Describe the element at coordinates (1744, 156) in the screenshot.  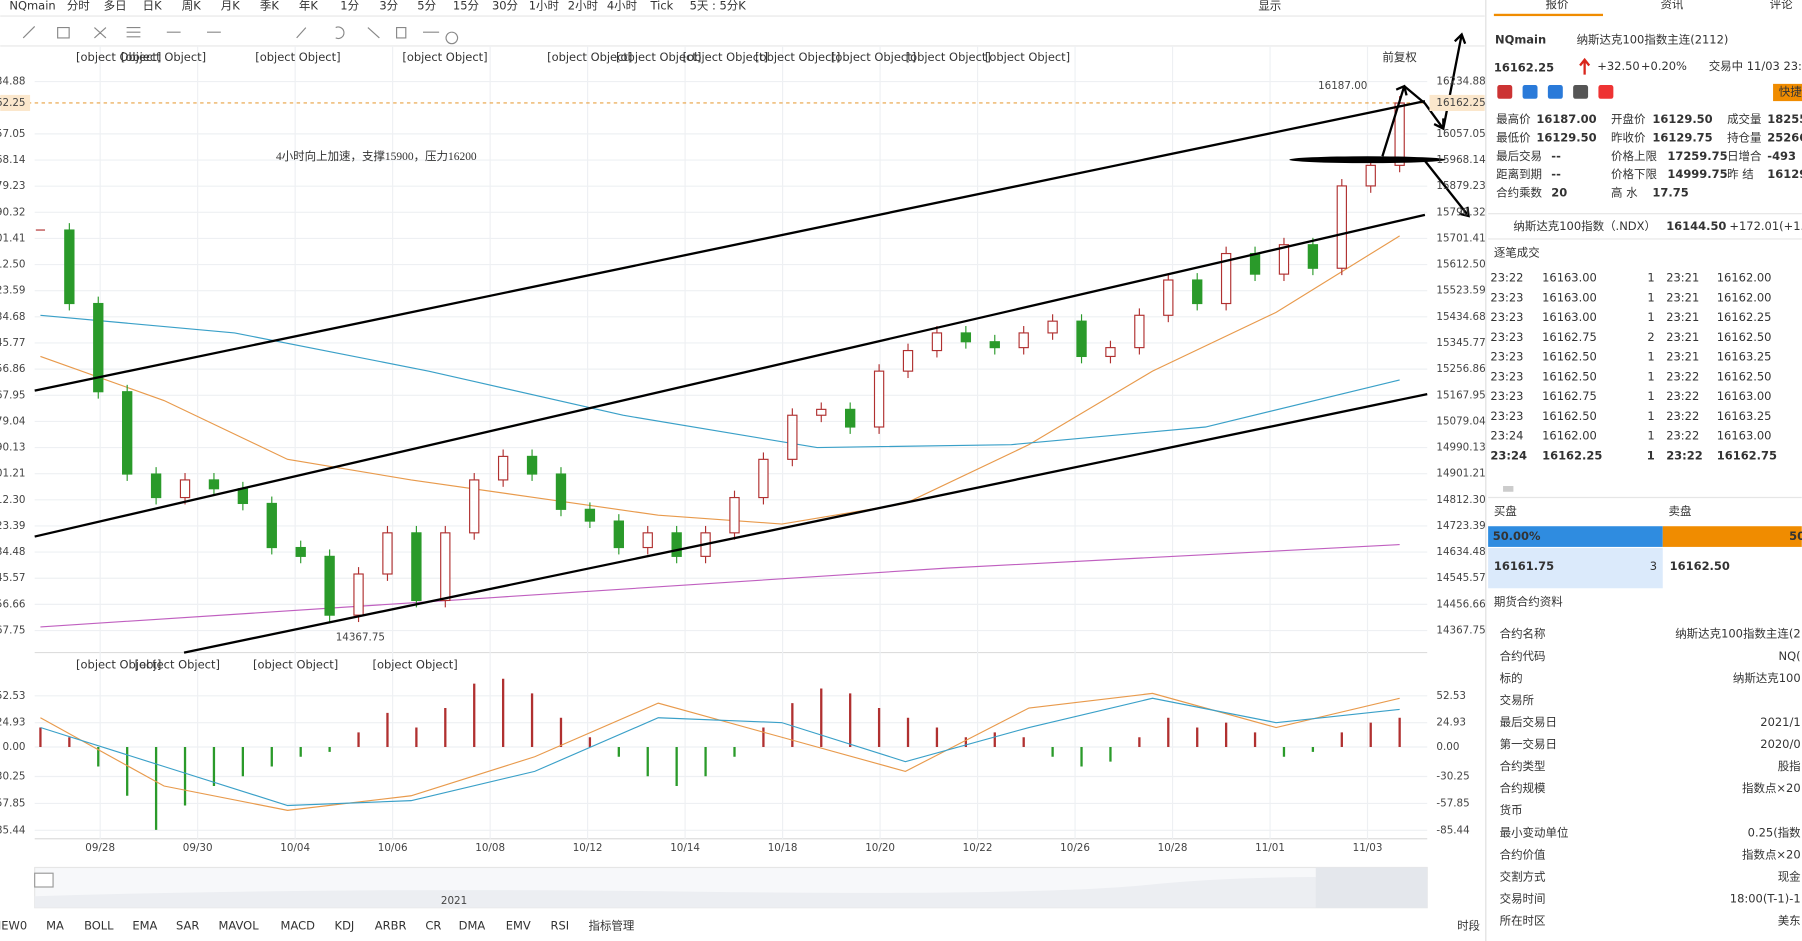
I see `quote-label: 日增合` at that location.